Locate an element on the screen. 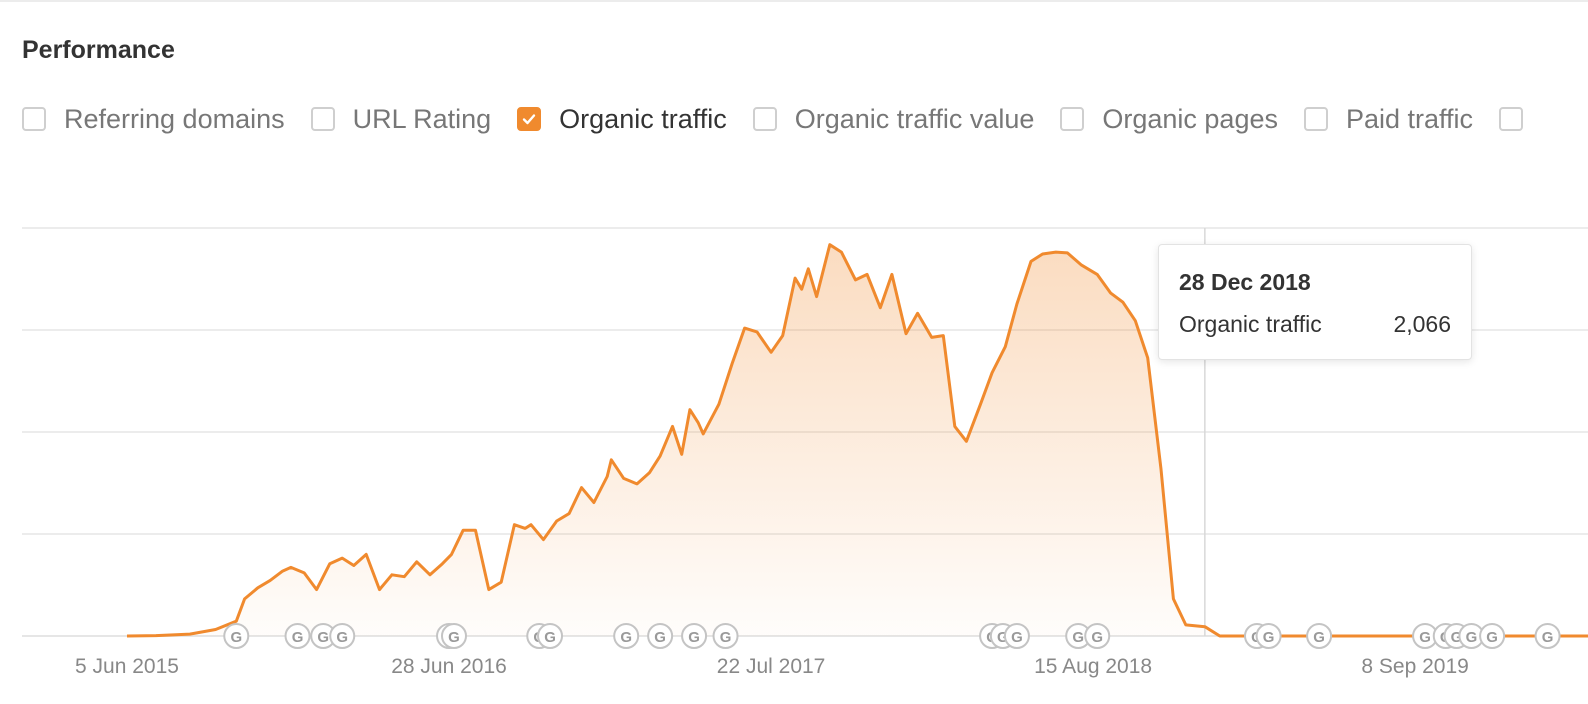  tooltip-date: 28 Dec 2018 is located at coordinates (1245, 282).